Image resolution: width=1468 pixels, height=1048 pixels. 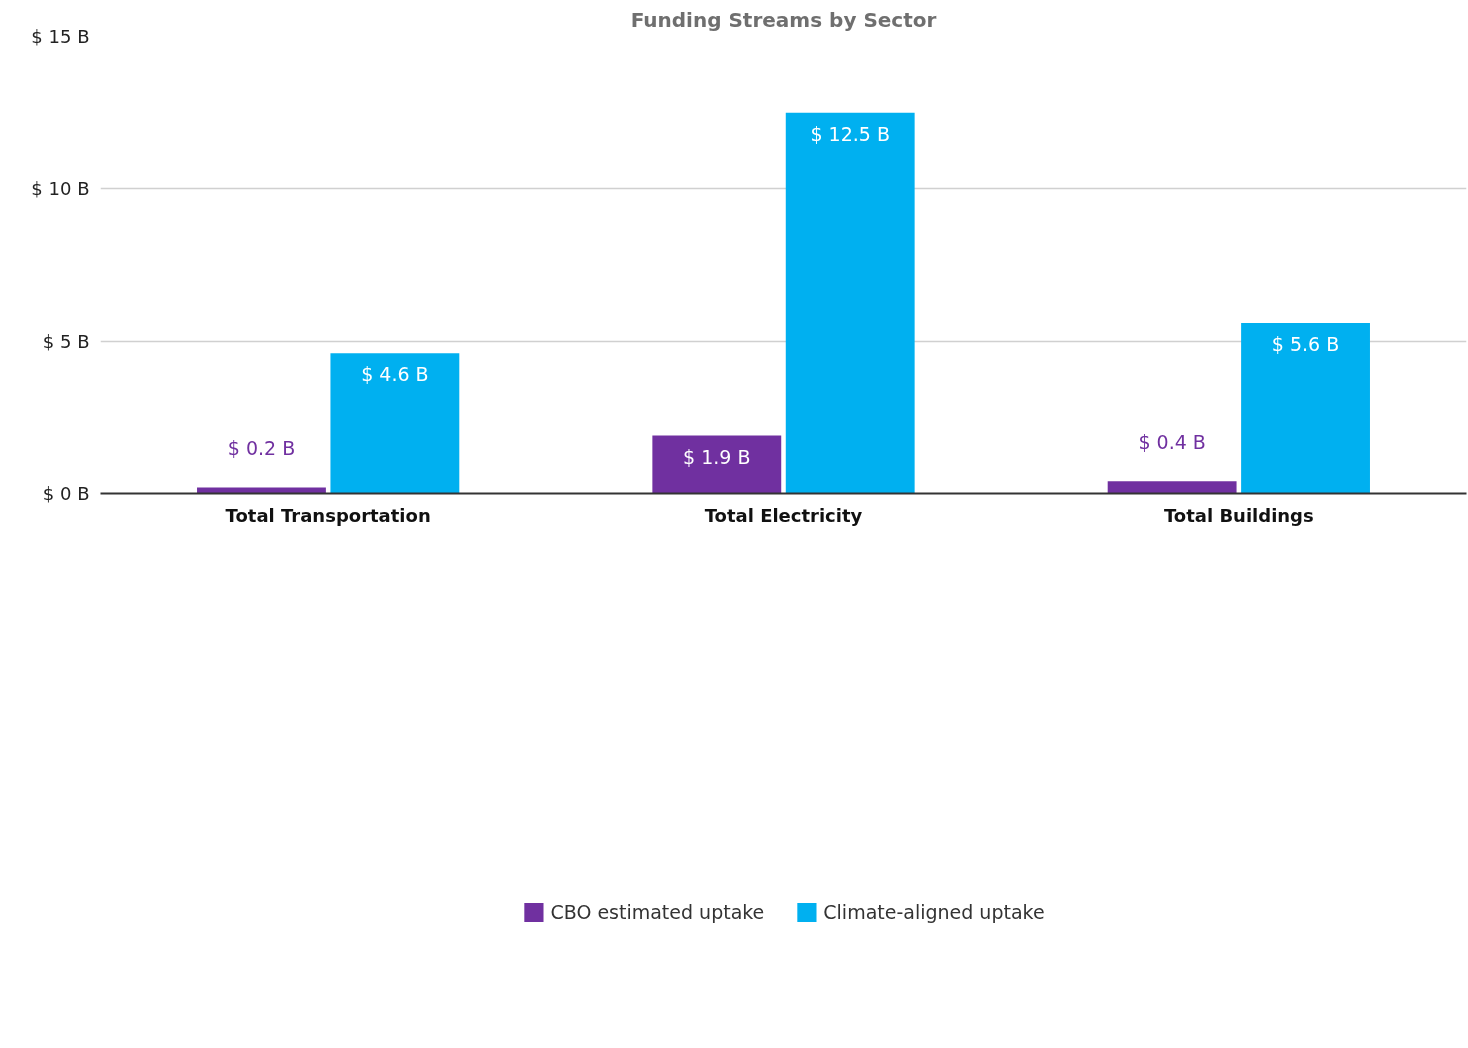 What do you see at coordinates (60, 189) in the screenshot?
I see `y-tick-label: $ 10 B` at bounding box center [60, 189].